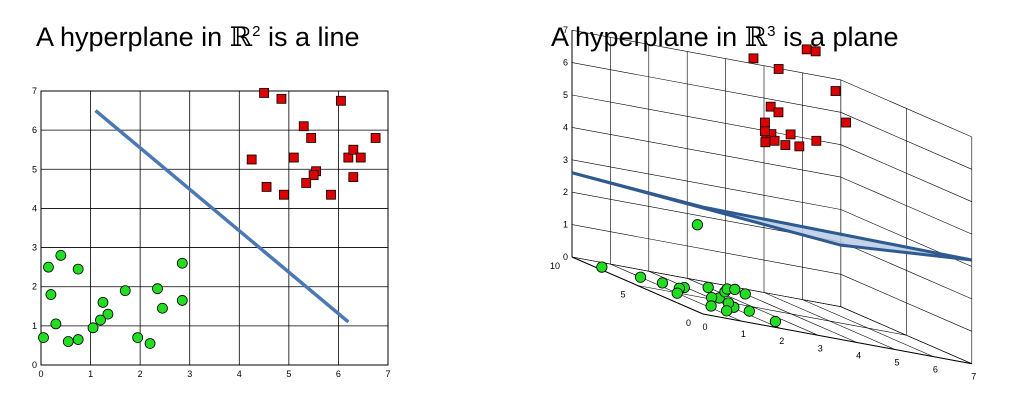 The image size is (1013, 417). What do you see at coordinates (310, 37) in the screenshot?
I see `left-title-post: is a line` at bounding box center [310, 37].